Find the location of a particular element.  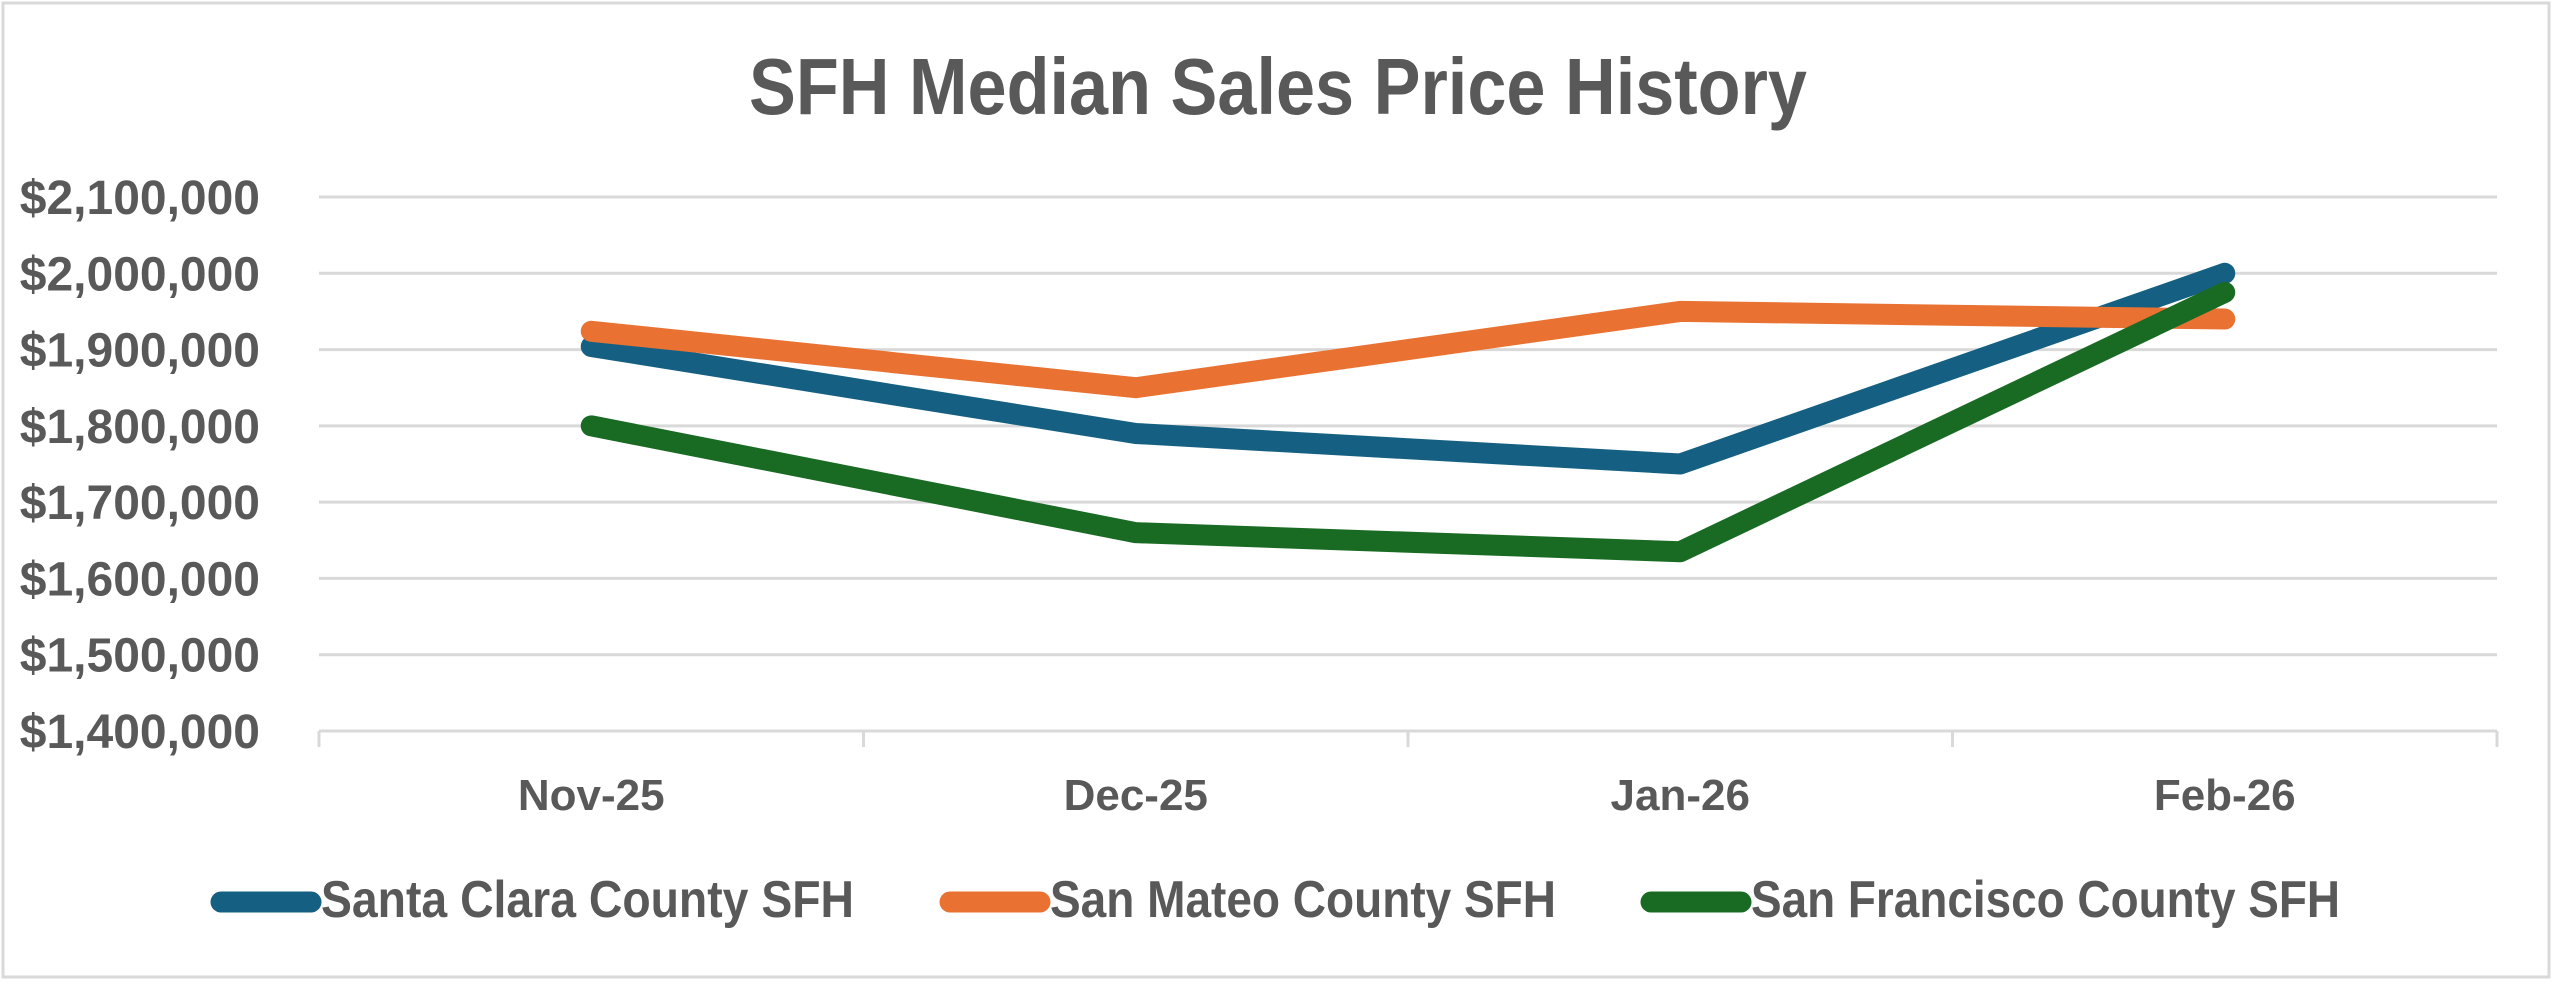

legend-label: San Mateo County SFH is located at coordinates (1303, 900).